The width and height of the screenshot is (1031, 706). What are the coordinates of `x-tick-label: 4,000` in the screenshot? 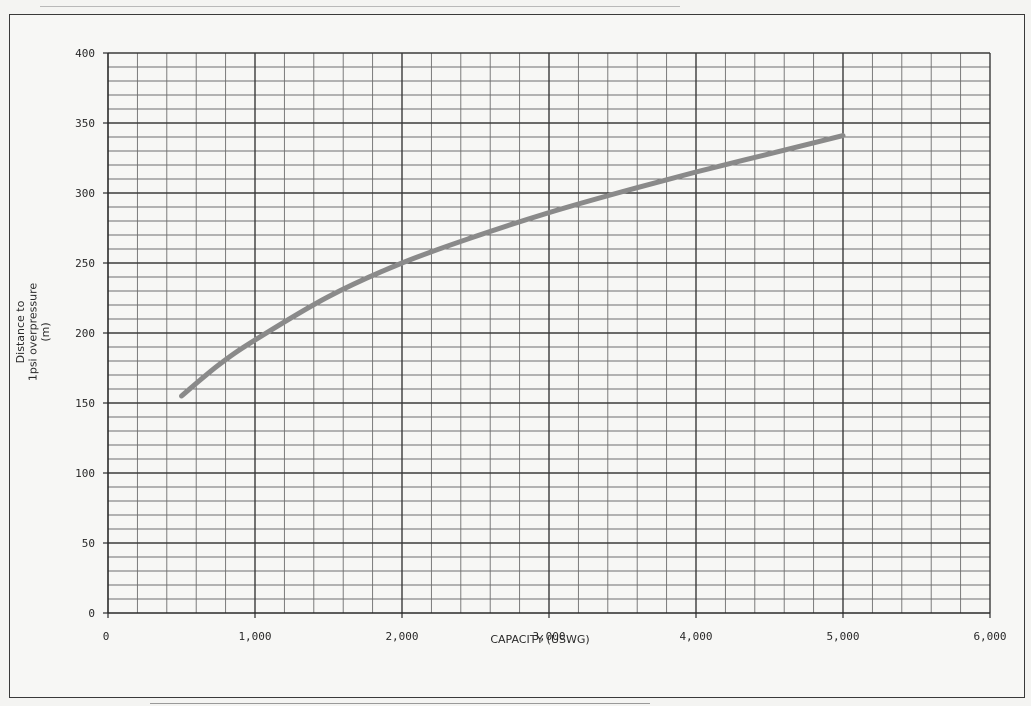 It's located at (695, 636).